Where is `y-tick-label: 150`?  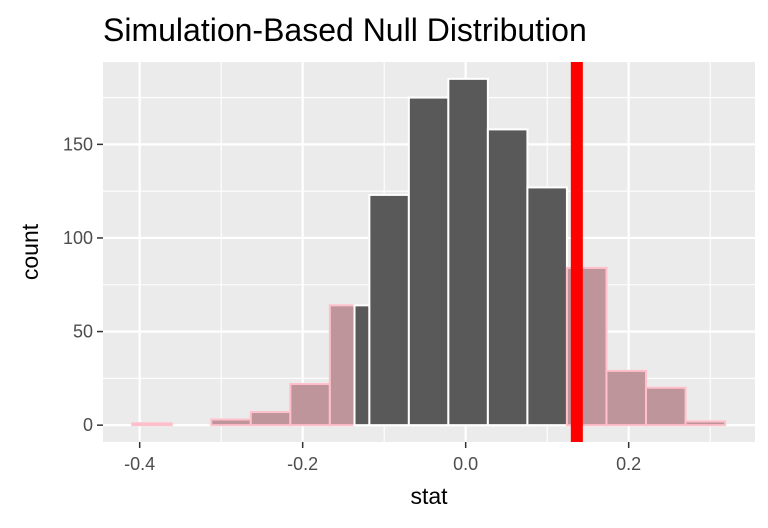 y-tick-label: 150 is located at coordinates (78, 144).